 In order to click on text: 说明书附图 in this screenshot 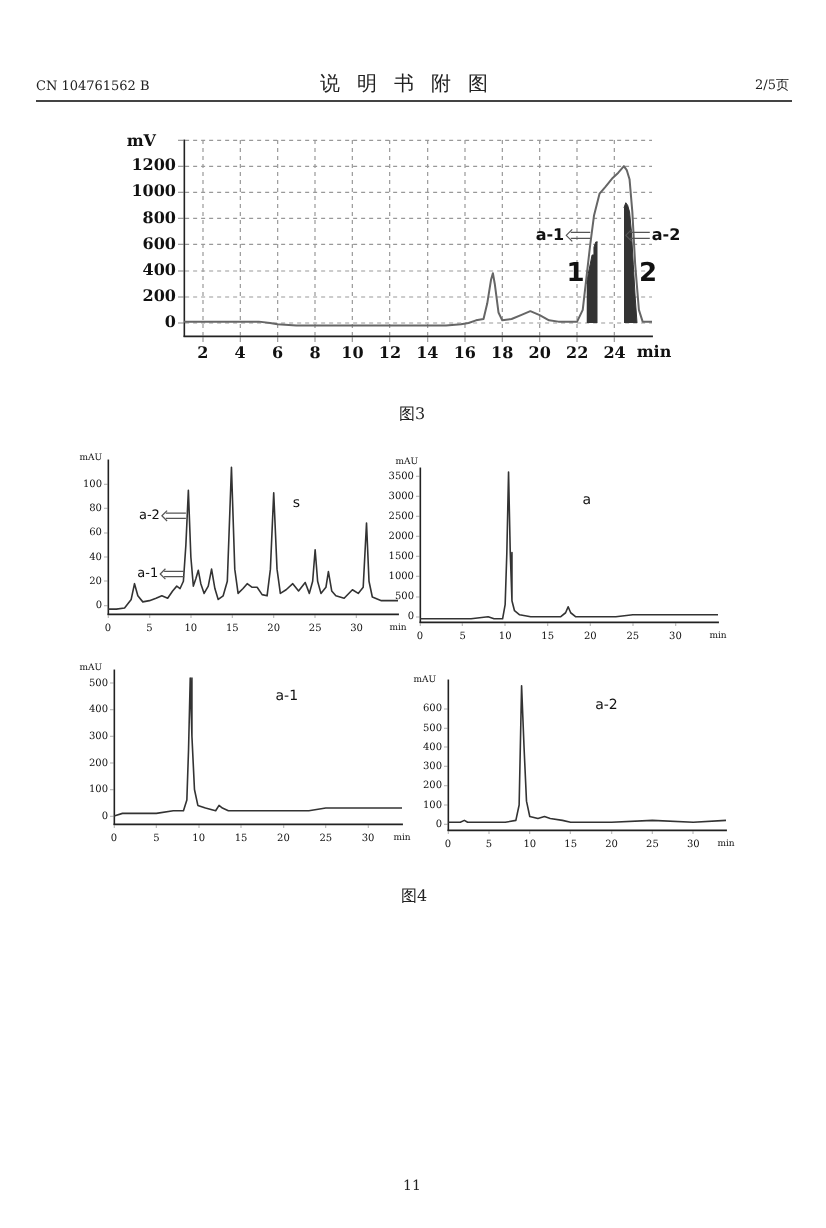, I will do `click(412, 84)`.